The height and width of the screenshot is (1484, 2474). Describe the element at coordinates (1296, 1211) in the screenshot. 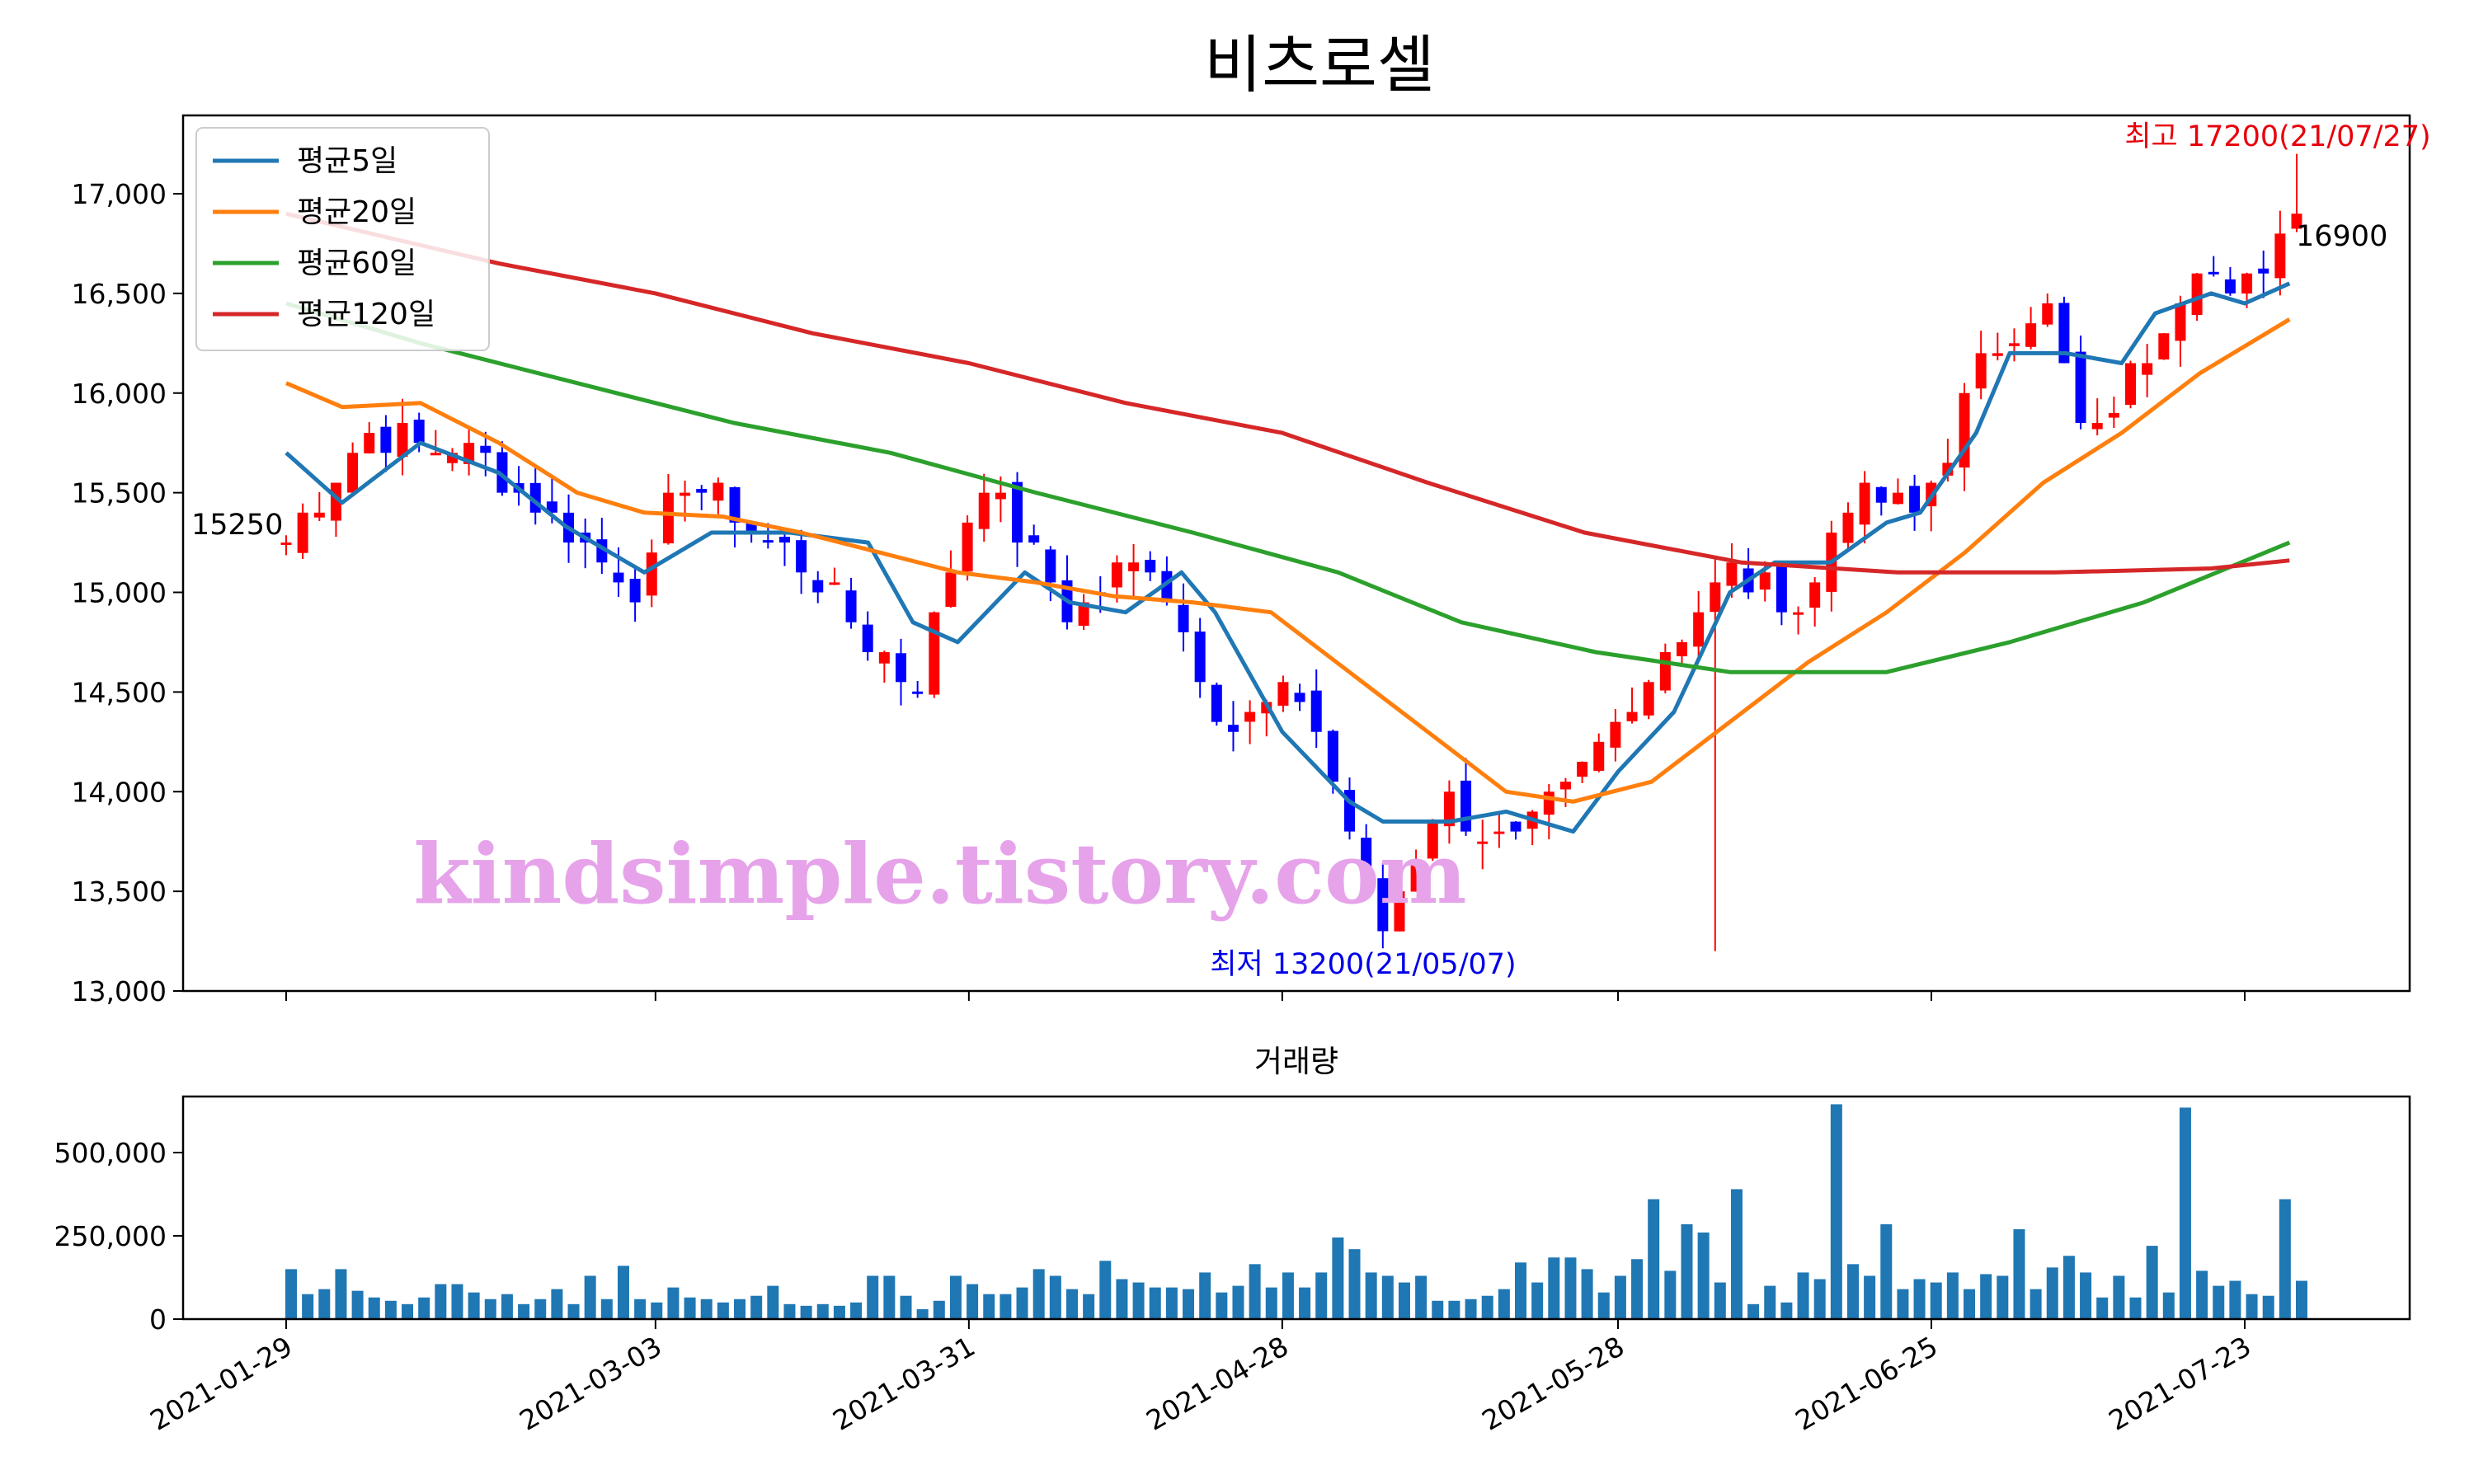

I see `volume-bars` at that location.